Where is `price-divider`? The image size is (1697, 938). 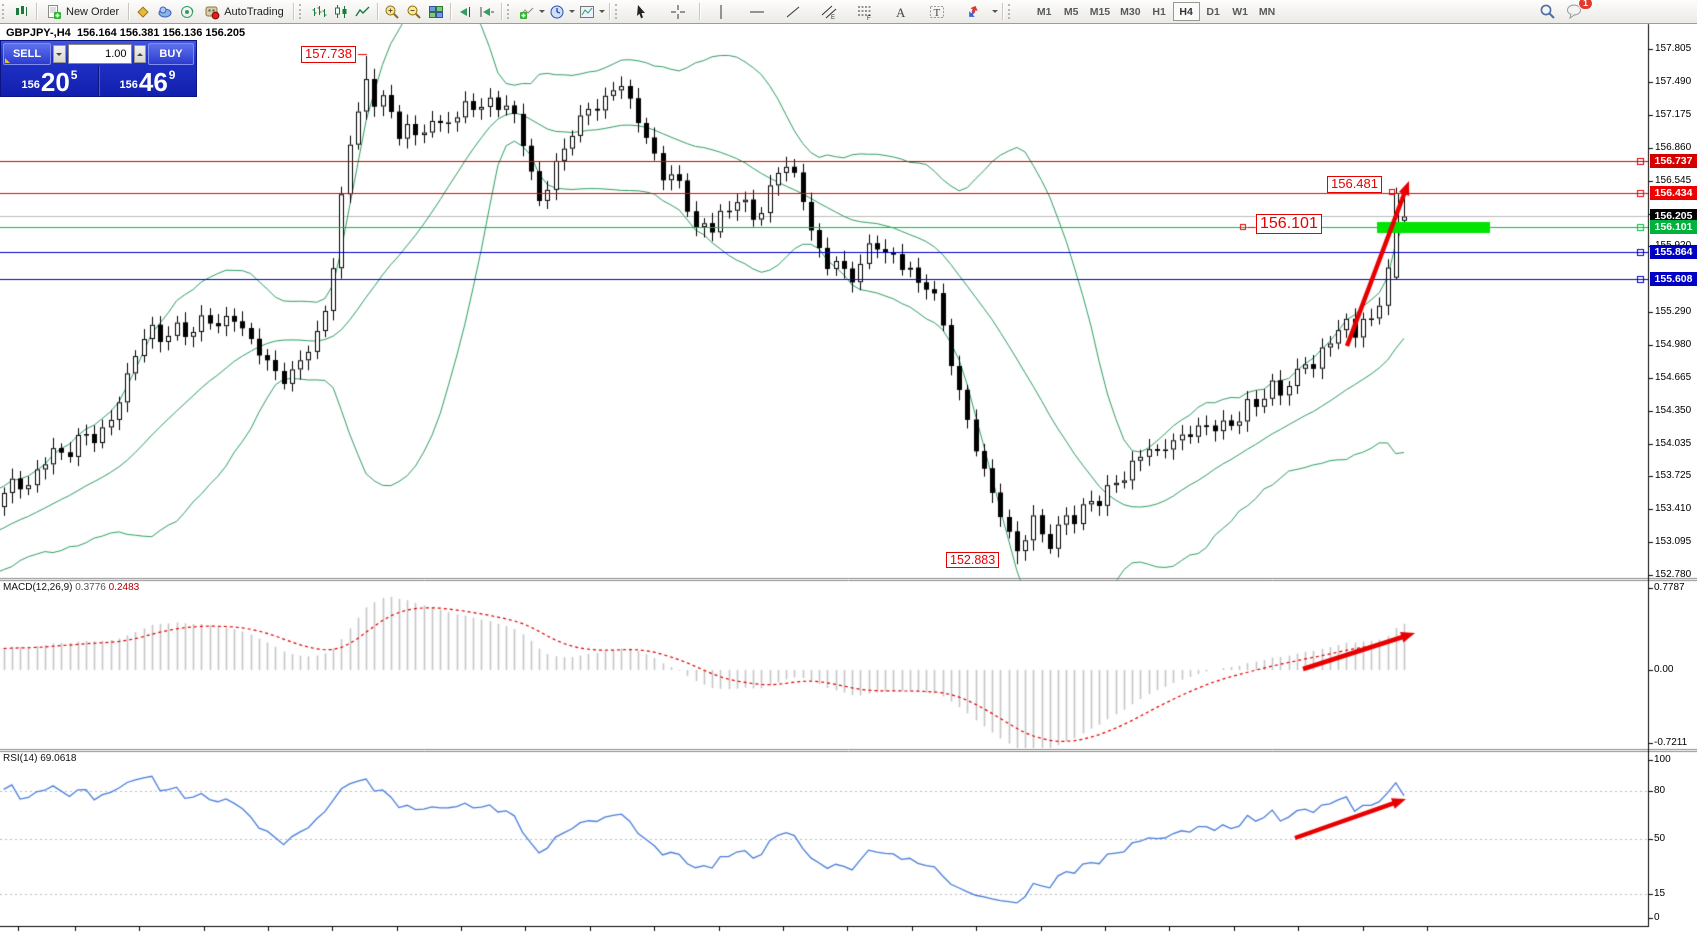 price-divider is located at coordinates (98, 81).